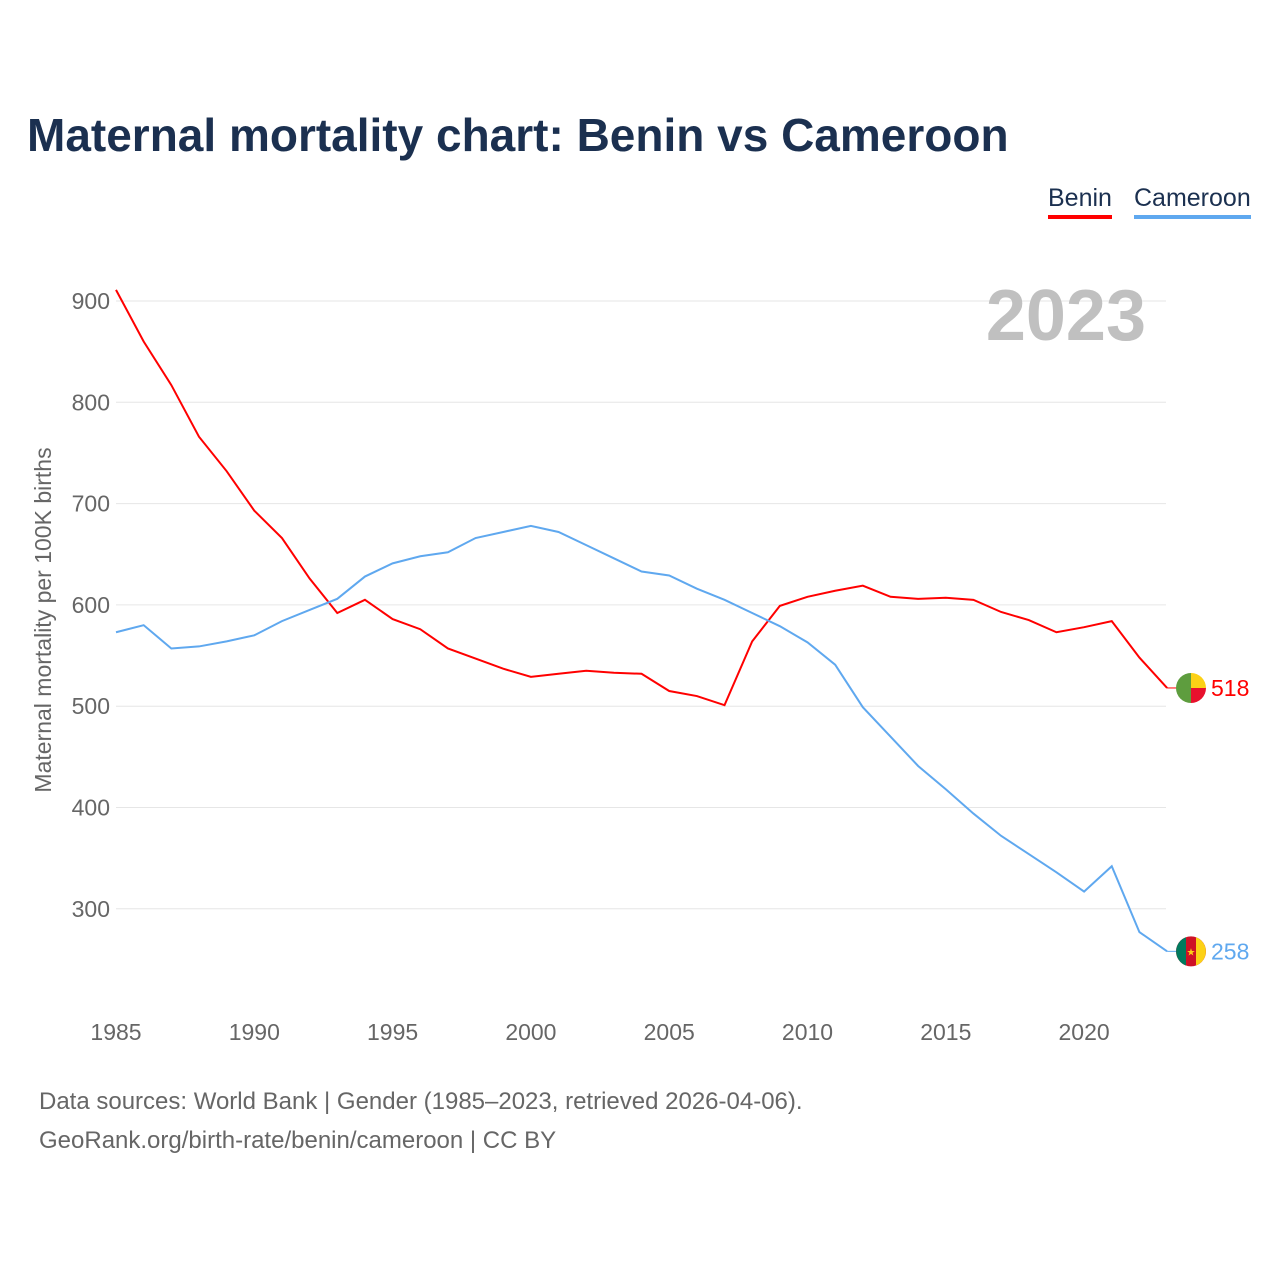 The image size is (1280, 1280). What do you see at coordinates (669, 1032) in the screenshot?
I see `x-tick-label: 2005` at bounding box center [669, 1032].